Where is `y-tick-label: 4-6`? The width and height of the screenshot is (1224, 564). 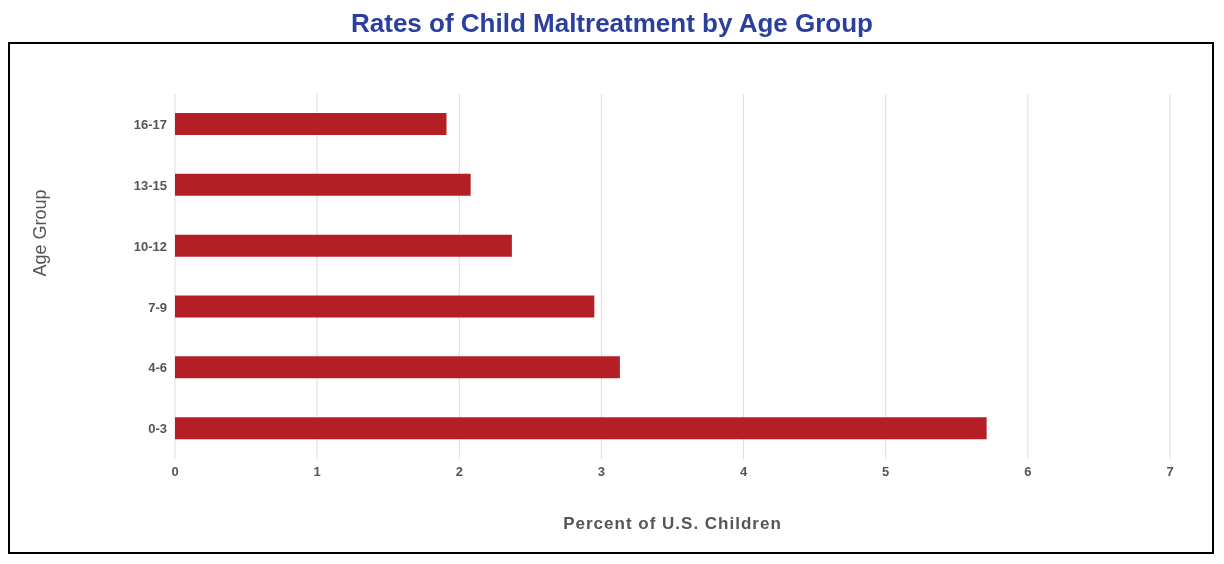 y-tick-label: 4-6 is located at coordinates (157, 368).